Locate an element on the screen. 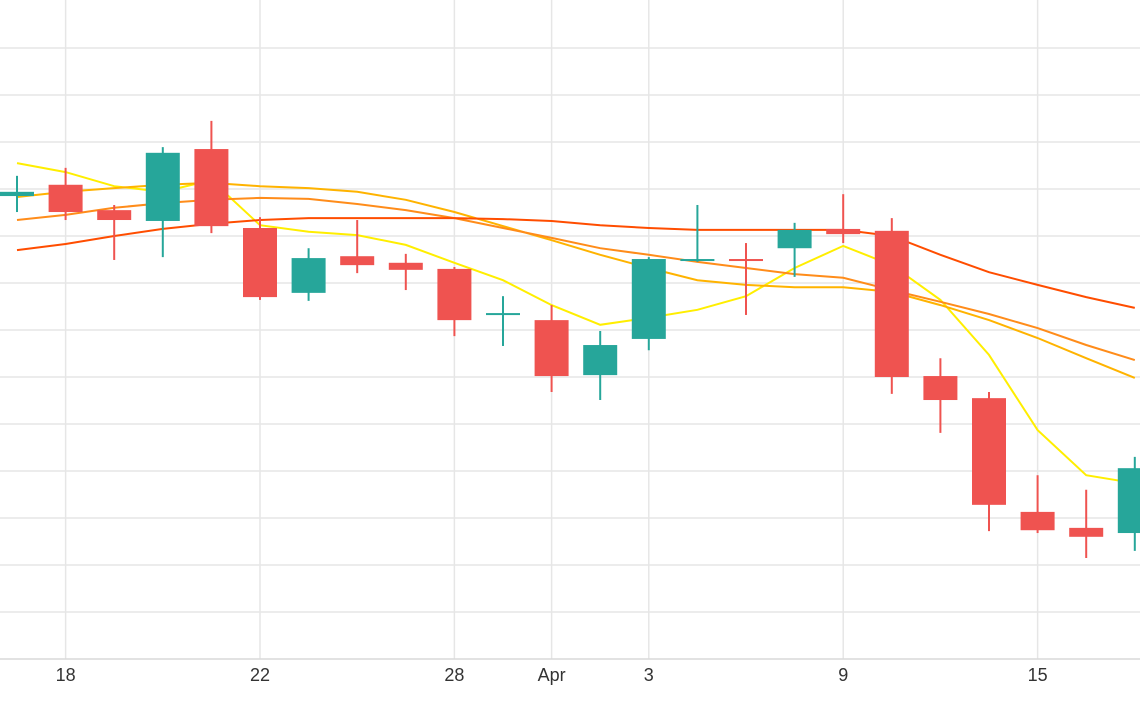 The image size is (1140, 710). x-tick-label: 18 is located at coordinates (66, 675).